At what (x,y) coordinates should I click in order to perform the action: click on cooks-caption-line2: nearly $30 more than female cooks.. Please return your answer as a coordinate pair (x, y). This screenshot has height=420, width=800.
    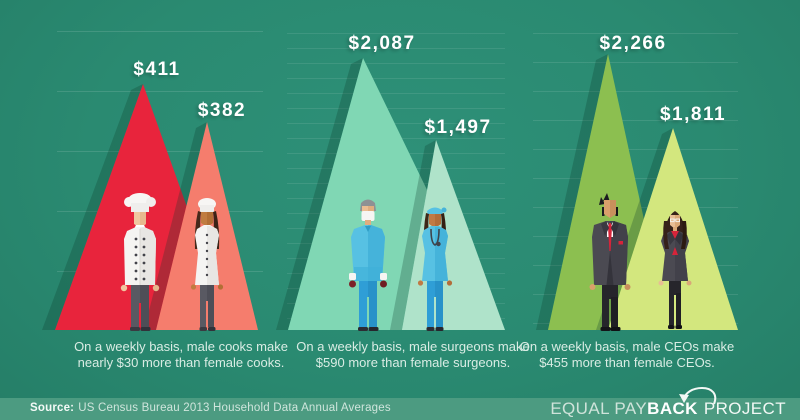
    Looking at the image, I should click on (181, 362).